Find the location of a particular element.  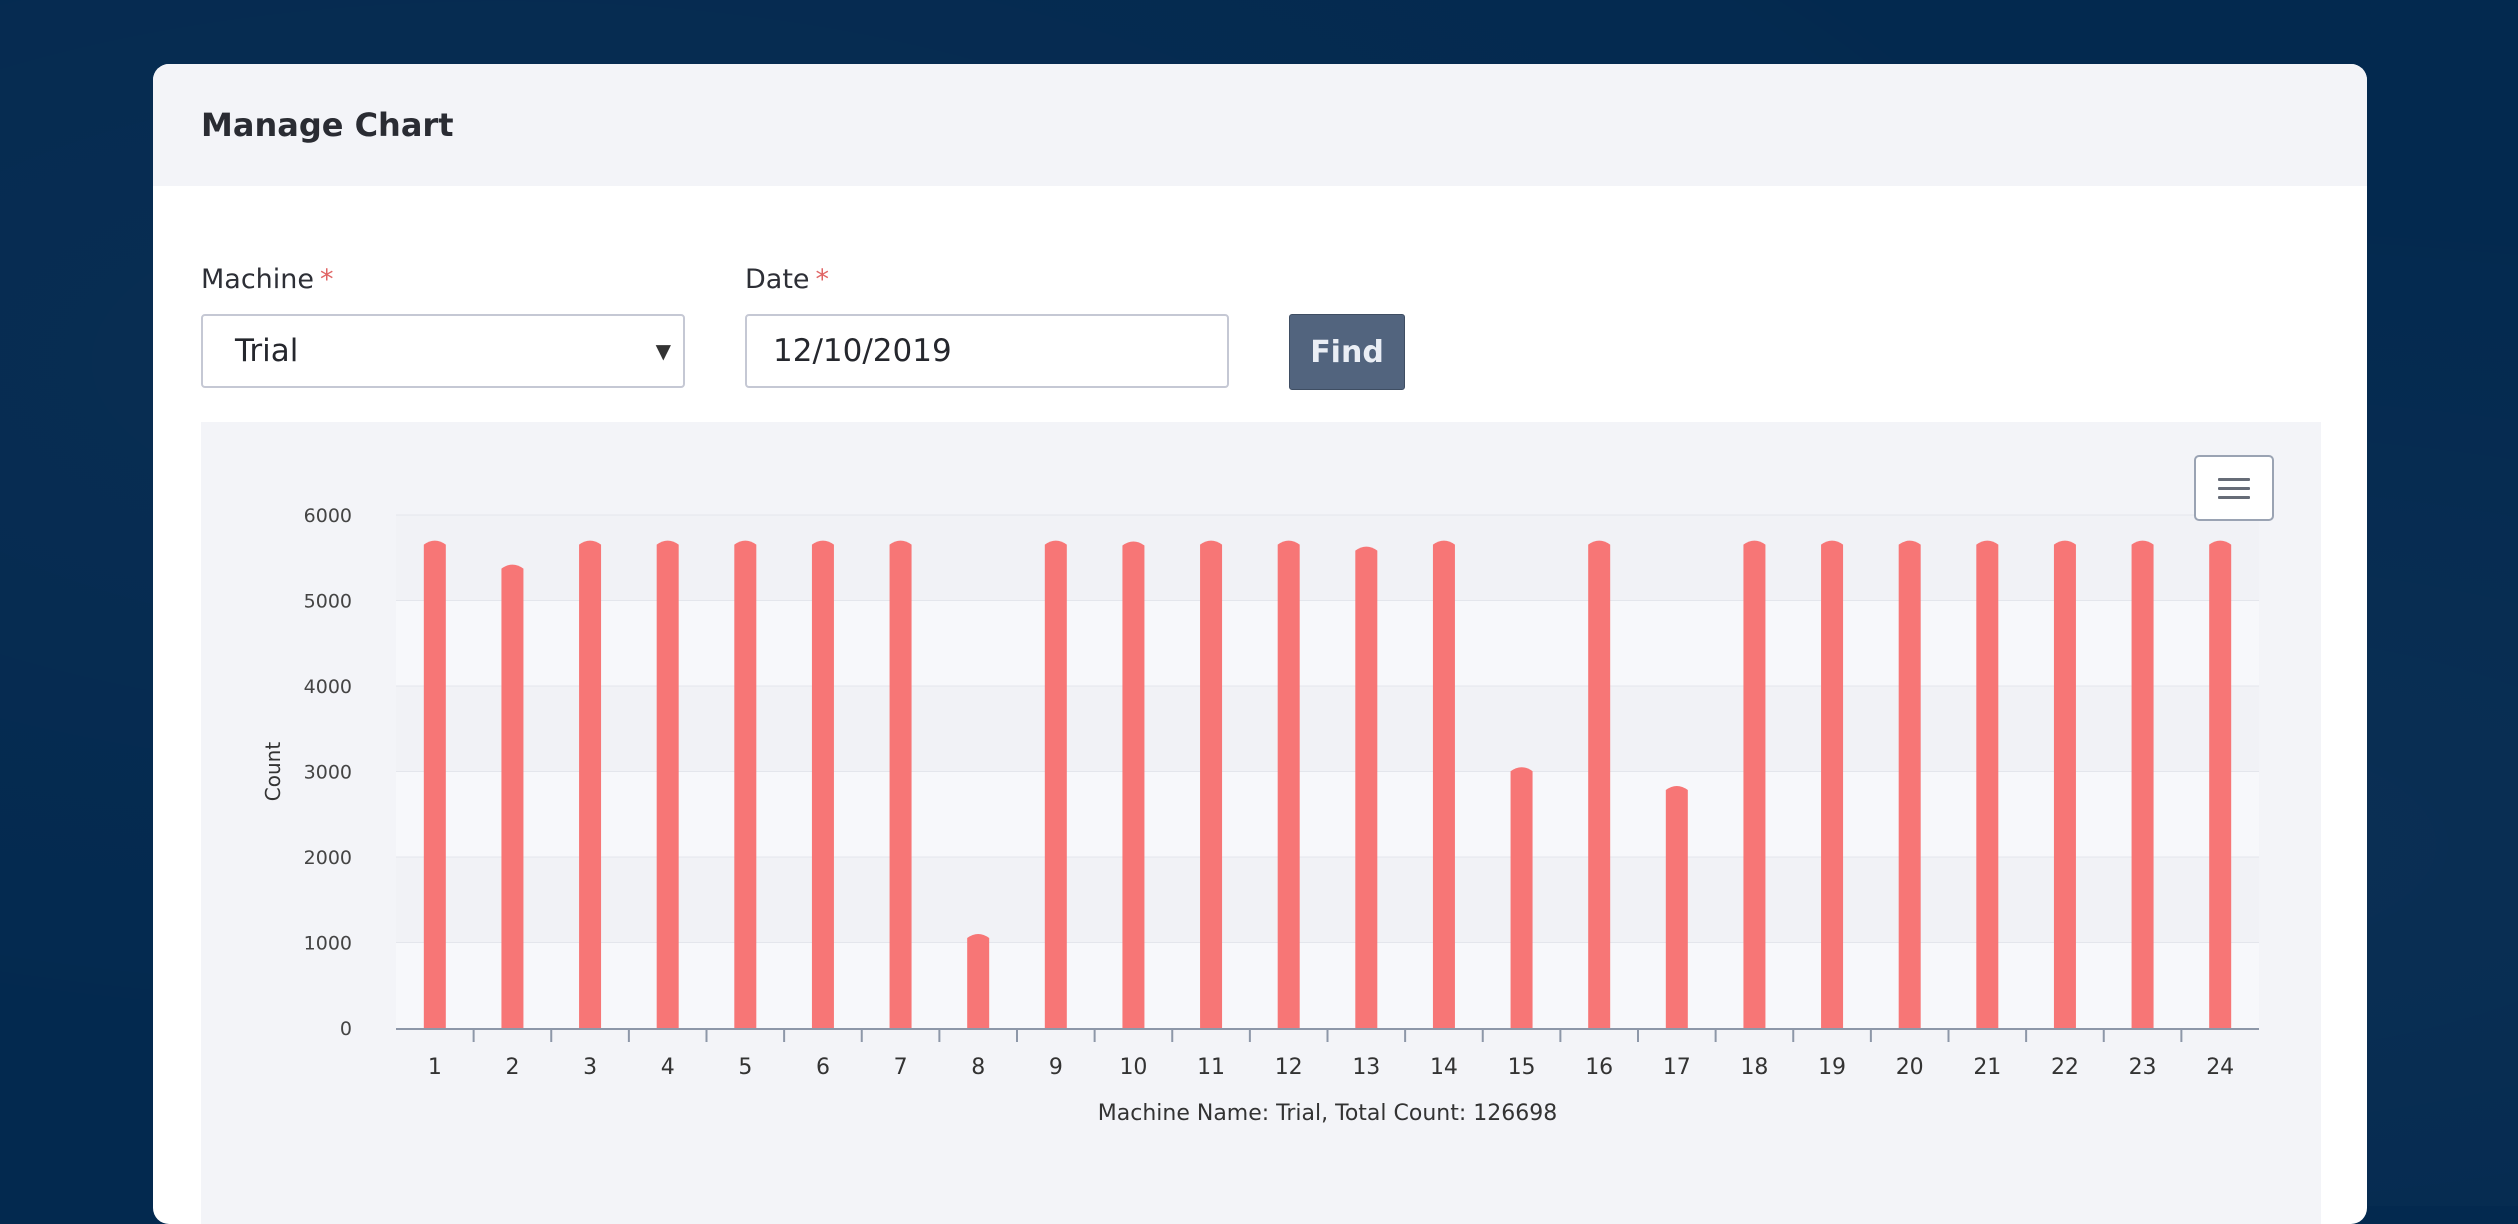

x-tick-label: 22 is located at coordinates (2065, 1067).